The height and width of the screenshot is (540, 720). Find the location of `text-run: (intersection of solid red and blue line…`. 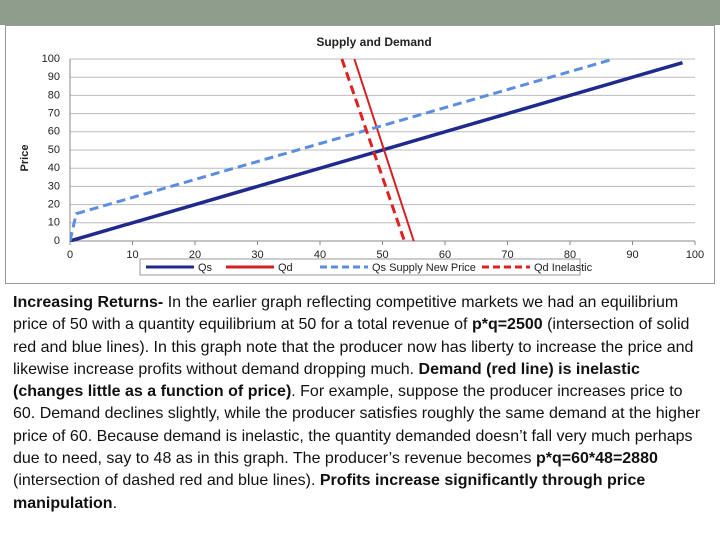

text-run: (intersection of solid red and blue line… is located at coordinates (353, 347).